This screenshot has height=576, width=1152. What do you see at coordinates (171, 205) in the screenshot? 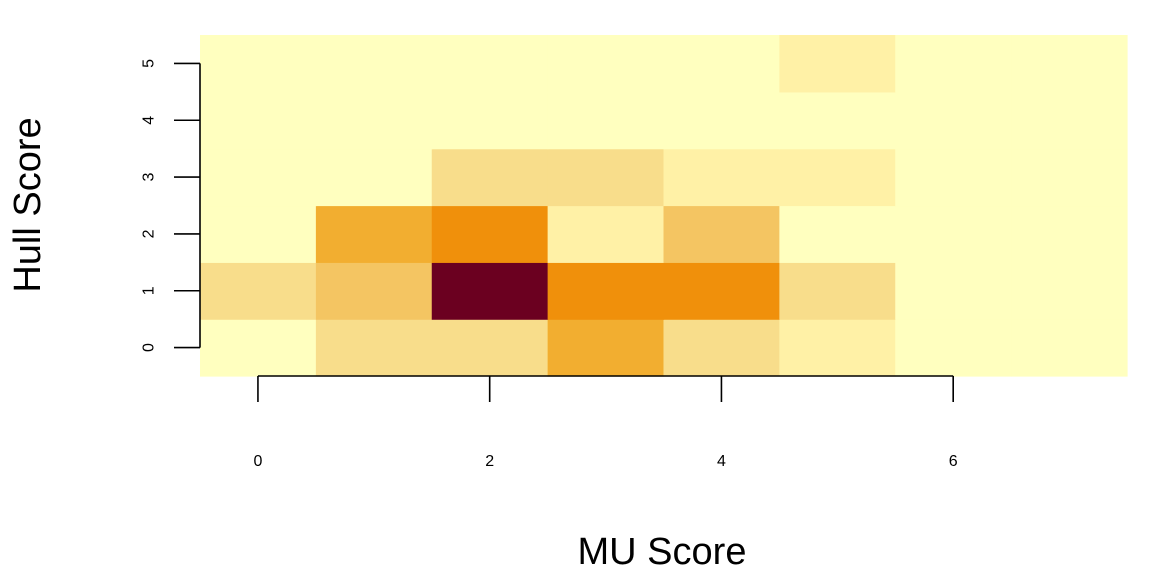
I see `y-axis: 0 1 2 3 4 5` at bounding box center [171, 205].